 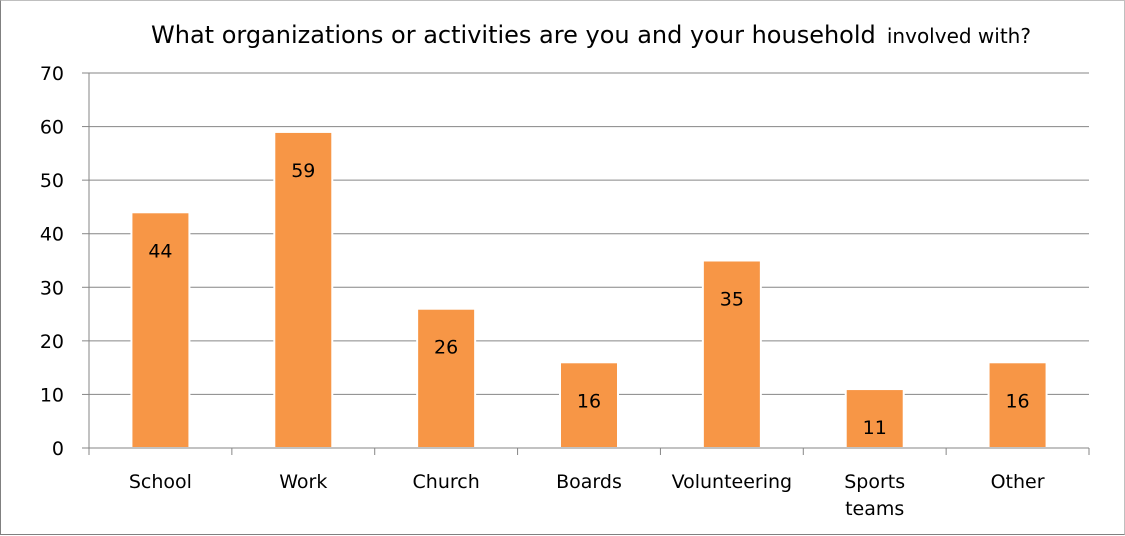 I want to click on y-axis-labels: 0 10 20 30 40 50 60 70, so click(x=52, y=261).